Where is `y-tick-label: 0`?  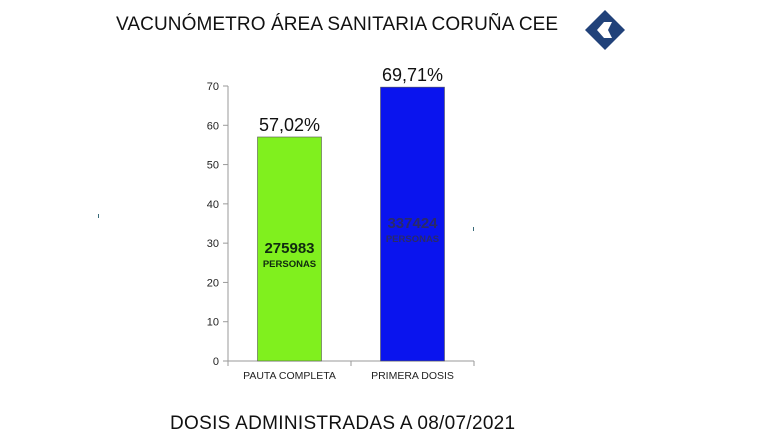 y-tick-label: 0 is located at coordinates (216, 362).